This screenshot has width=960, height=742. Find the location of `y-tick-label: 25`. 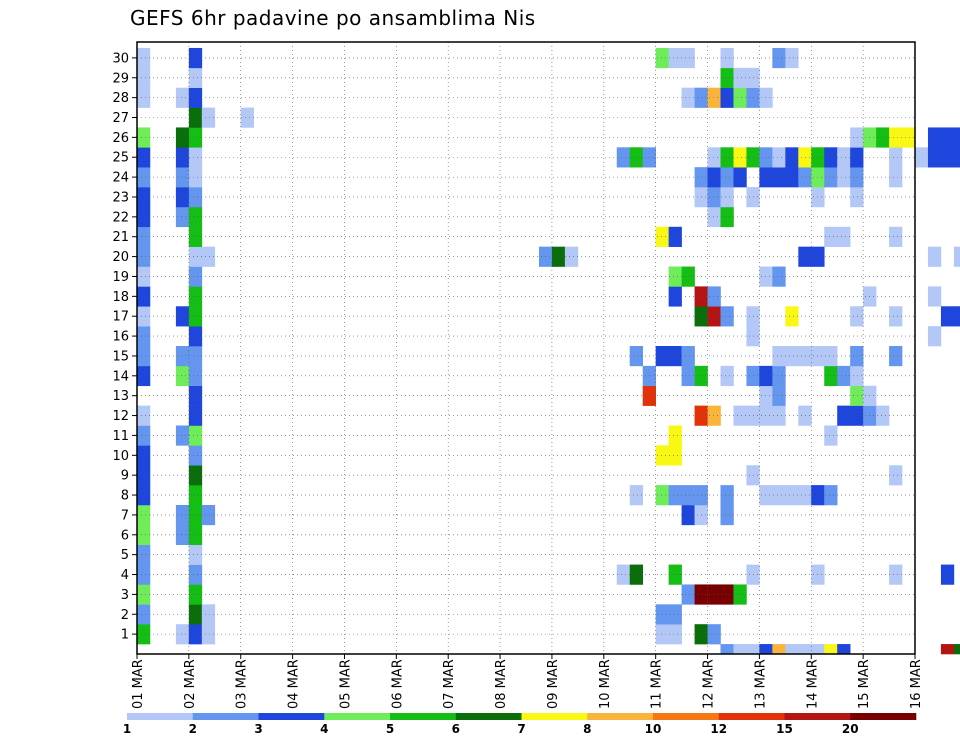

y-tick-label: 25 is located at coordinates (120, 158).